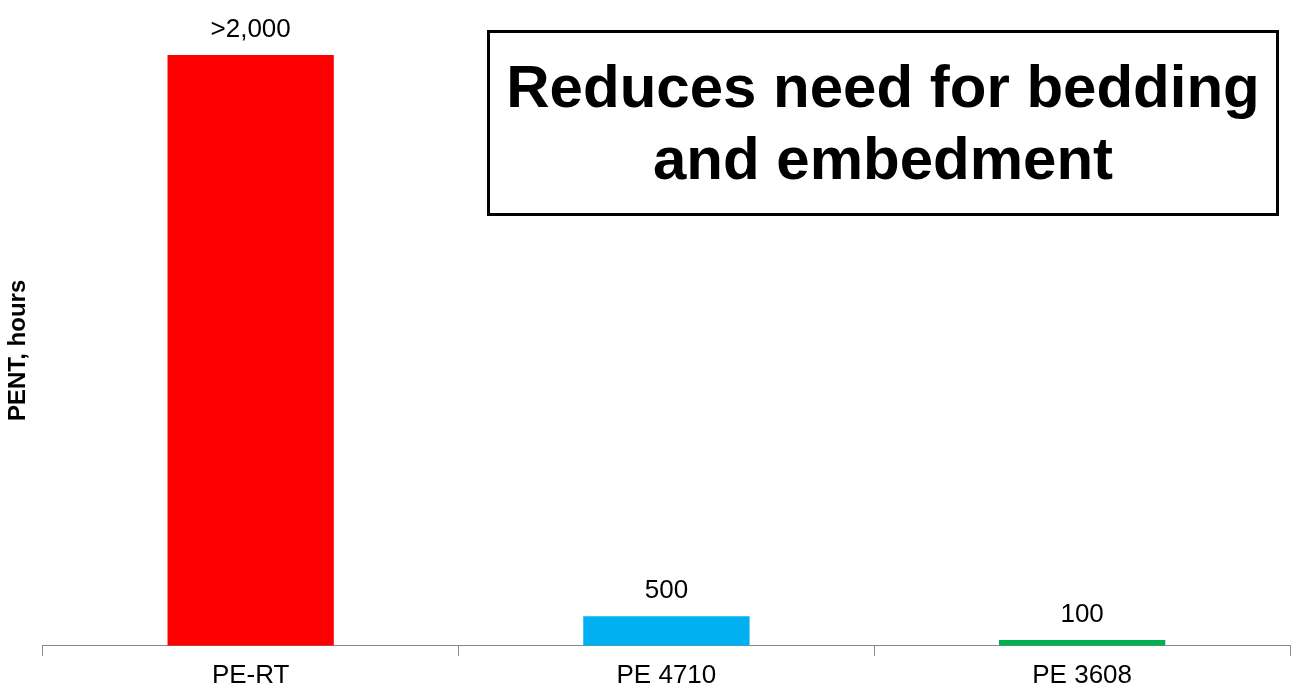 This screenshot has width=1299, height=695. What do you see at coordinates (17, 350) in the screenshot?
I see `y-axis-title: PENT, hours` at bounding box center [17, 350].